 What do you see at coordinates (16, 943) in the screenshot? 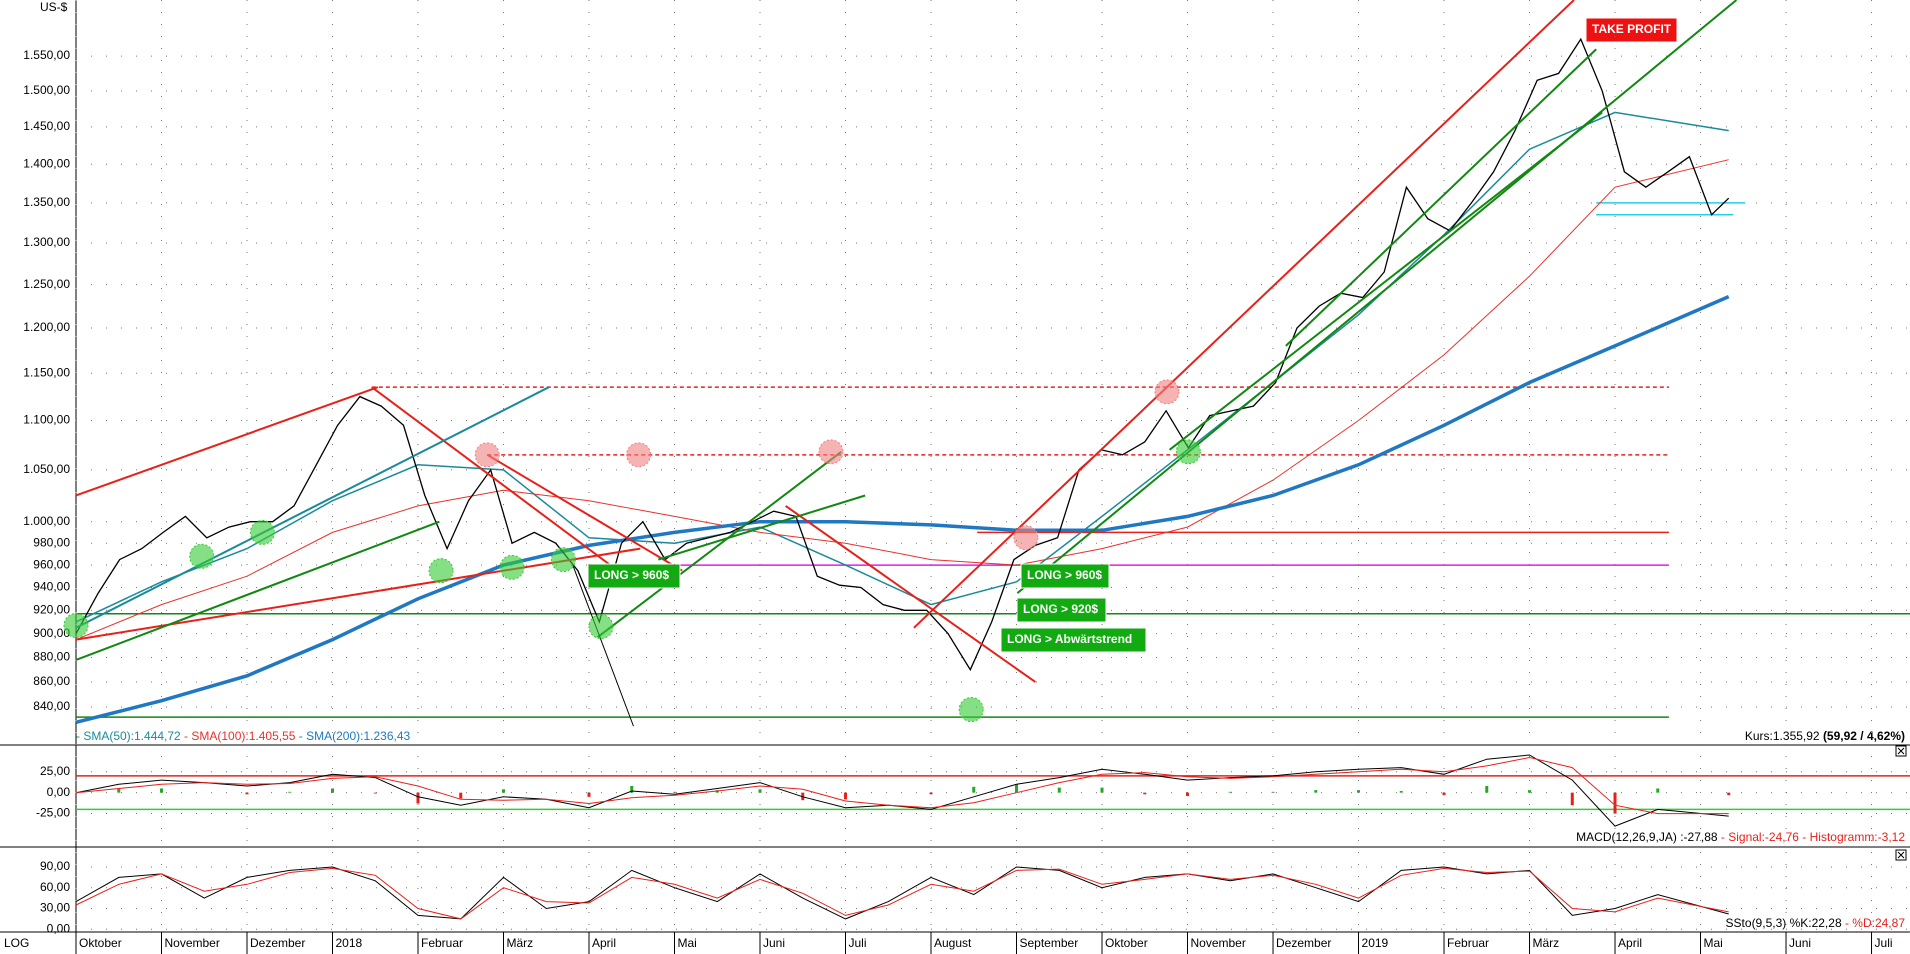
I see `scale-label: LOG` at bounding box center [16, 943].